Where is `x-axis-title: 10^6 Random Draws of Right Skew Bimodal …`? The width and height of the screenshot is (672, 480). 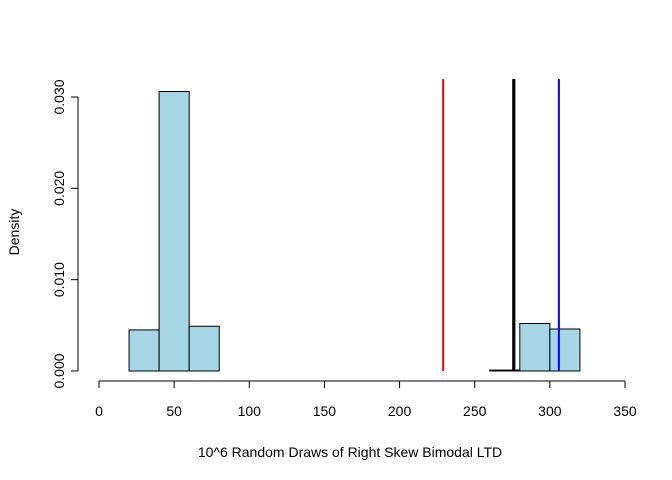
x-axis-title: 10^6 Random Draws of Right Skew Bimodal … is located at coordinates (350, 452).